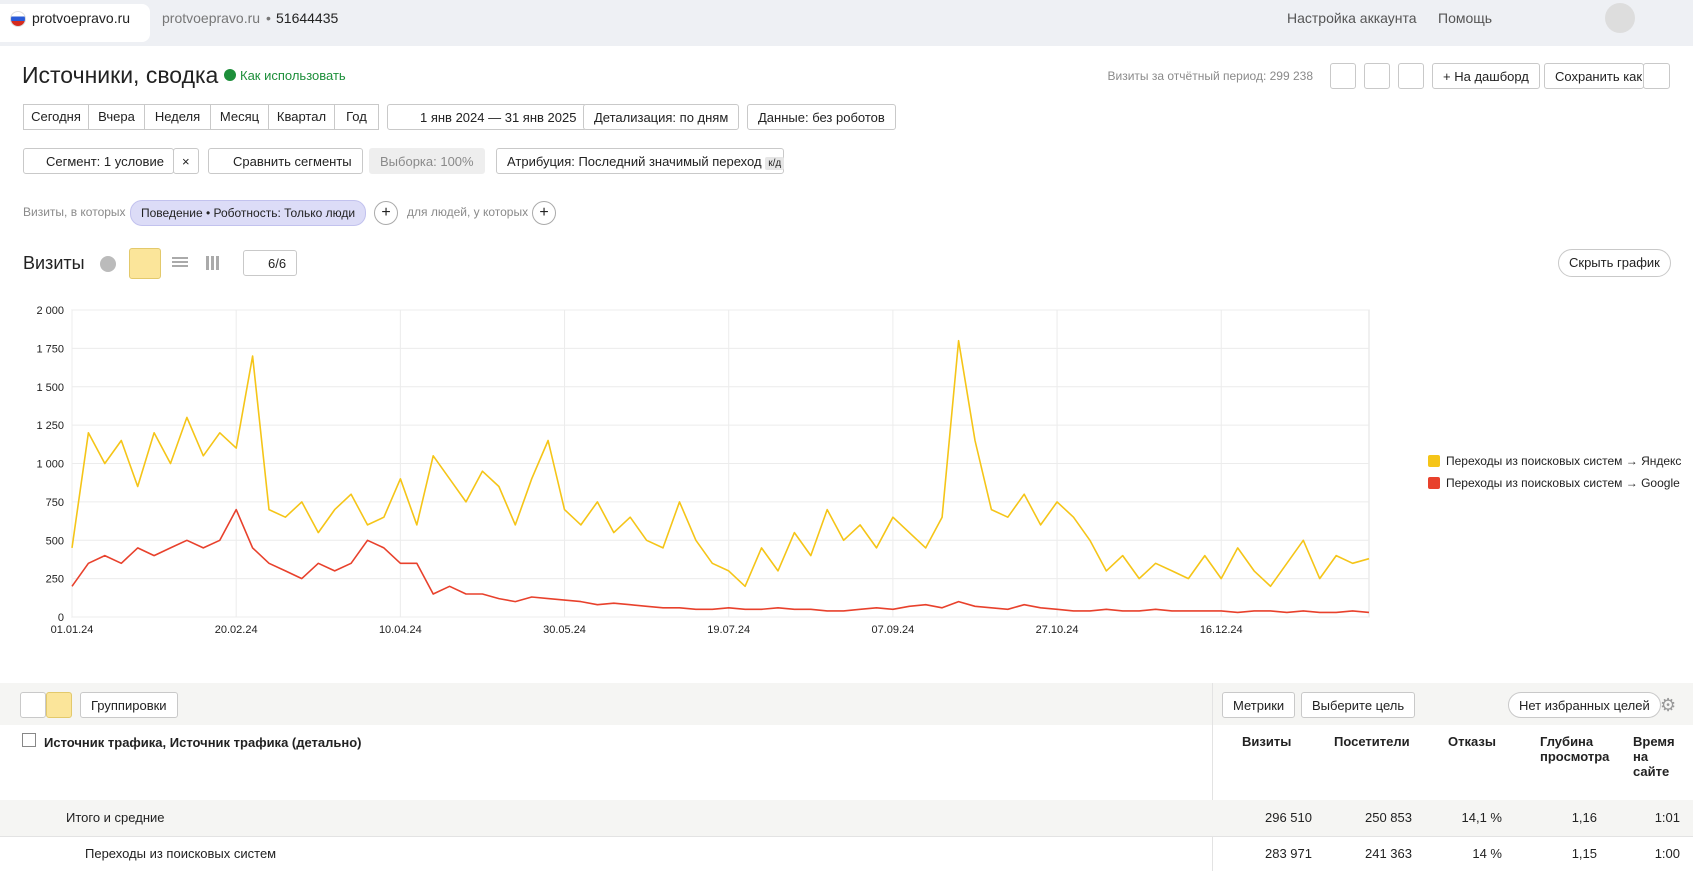  Describe the element at coordinates (50, 349) in the screenshot. I see `y-tick-label: 1 750` at that location.